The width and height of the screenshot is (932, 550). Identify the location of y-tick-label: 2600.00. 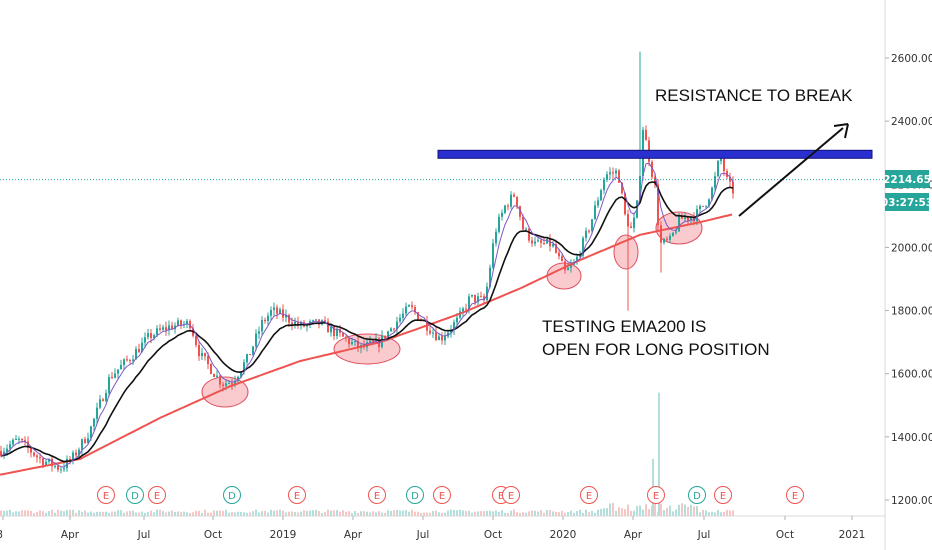
(911, 59).